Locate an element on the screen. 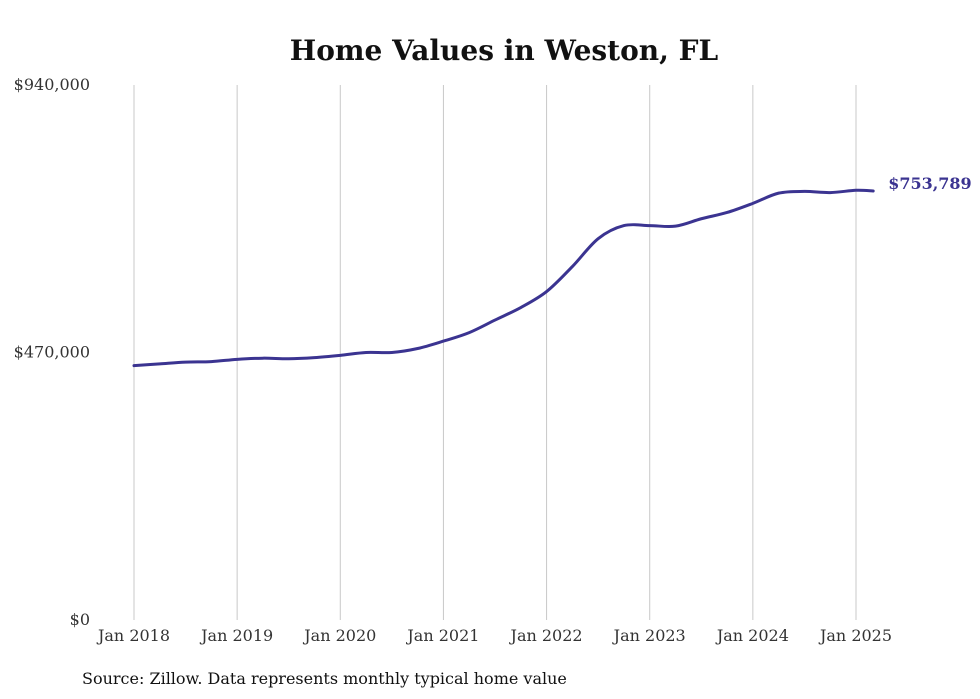 The height and width of the screenshot is (699, 980). end-value-label: $753,789 is located at coordinates (930, 183).